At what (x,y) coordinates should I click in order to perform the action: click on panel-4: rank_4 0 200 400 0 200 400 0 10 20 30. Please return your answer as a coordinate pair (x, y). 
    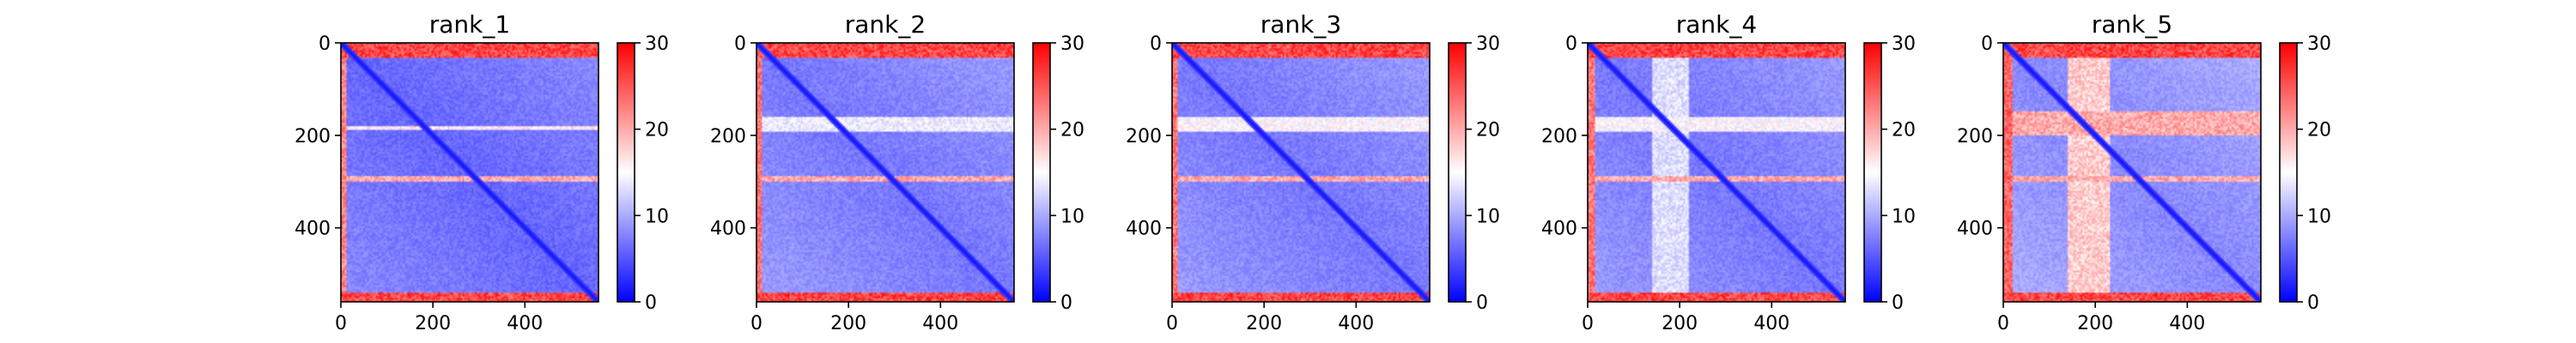
    Looking at the image, I should click on (1729, 172).